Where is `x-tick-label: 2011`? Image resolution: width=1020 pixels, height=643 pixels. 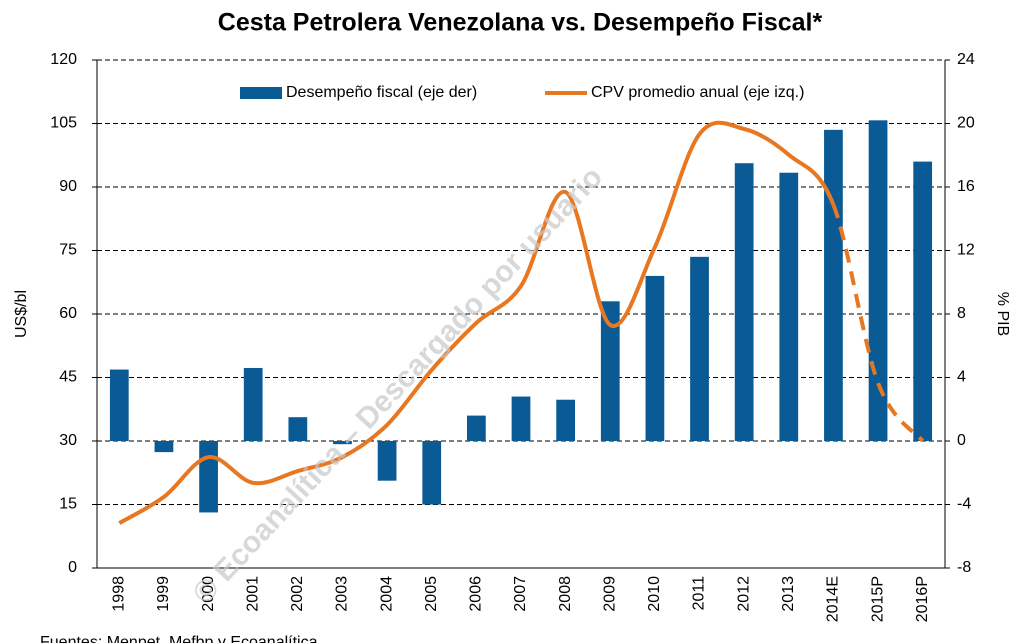 x-tick-label: 2011 is located at coordinates (699, 593).